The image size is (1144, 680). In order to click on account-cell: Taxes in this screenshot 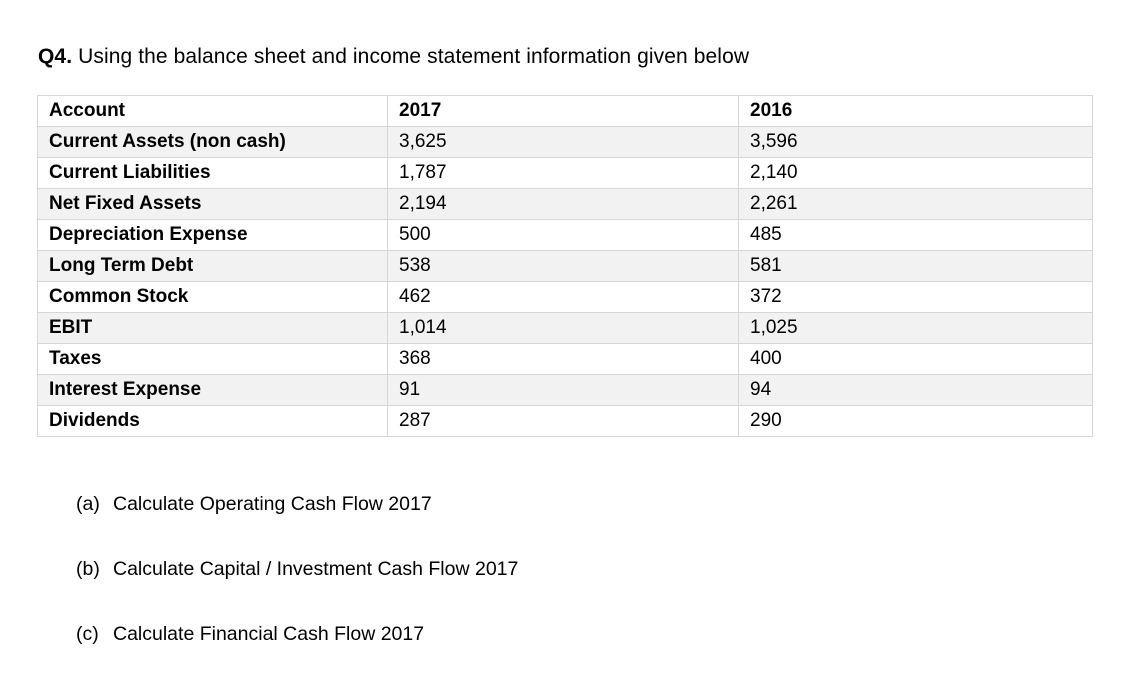, I will do `click(212, 359)`.